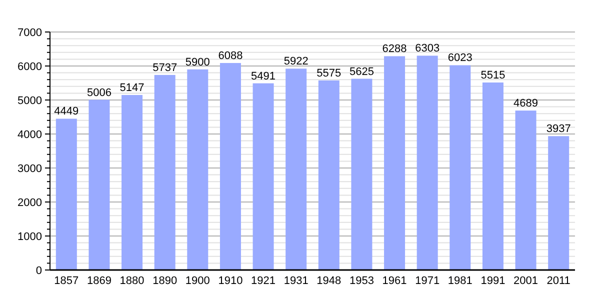 Image resolution: width=605 pixels, height=300 pixels. What do you see at coordinates (296, 62) in the screenshot?
I see `data-label: 5922` at bounding box center [296, 62].